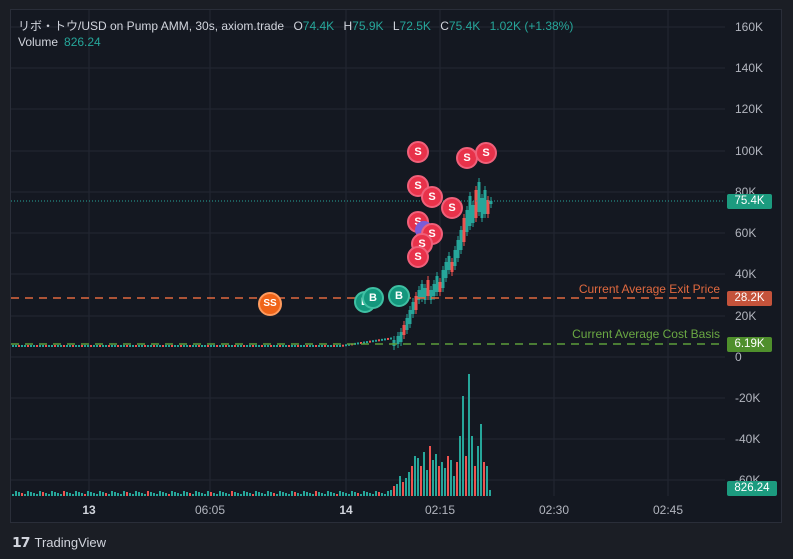 This screenshot has width=793, height=559. I want to click on price-axis-label: -40K, so click(748, 439).